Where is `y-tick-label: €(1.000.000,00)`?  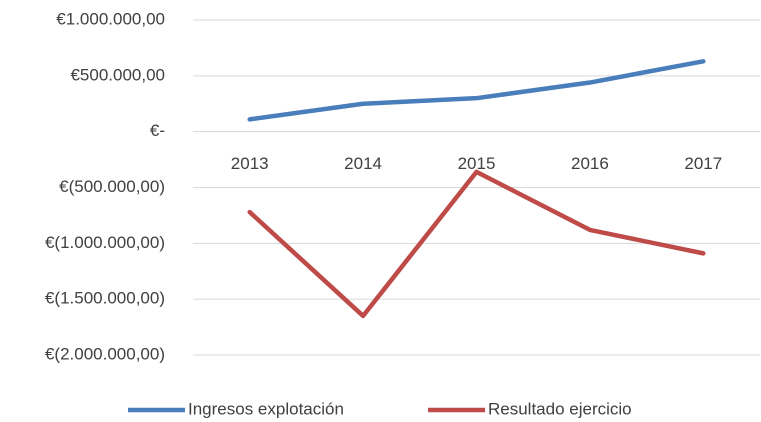 y-tick-label: €(1.000.000,00) is located at coordinates (105, 242).